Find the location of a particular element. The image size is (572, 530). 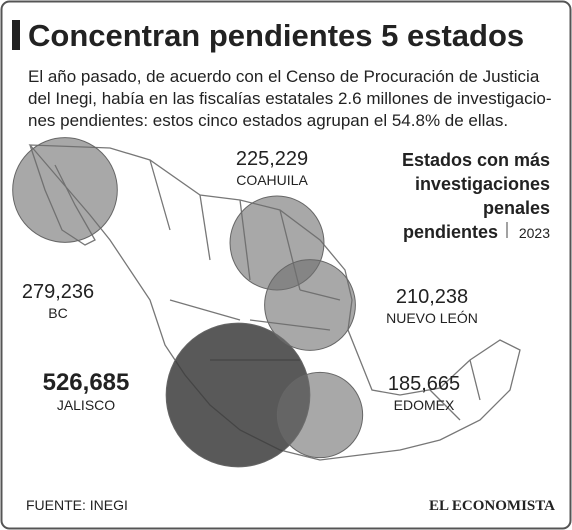

state-name: COAHUILA is located at coordinates (272, 180).